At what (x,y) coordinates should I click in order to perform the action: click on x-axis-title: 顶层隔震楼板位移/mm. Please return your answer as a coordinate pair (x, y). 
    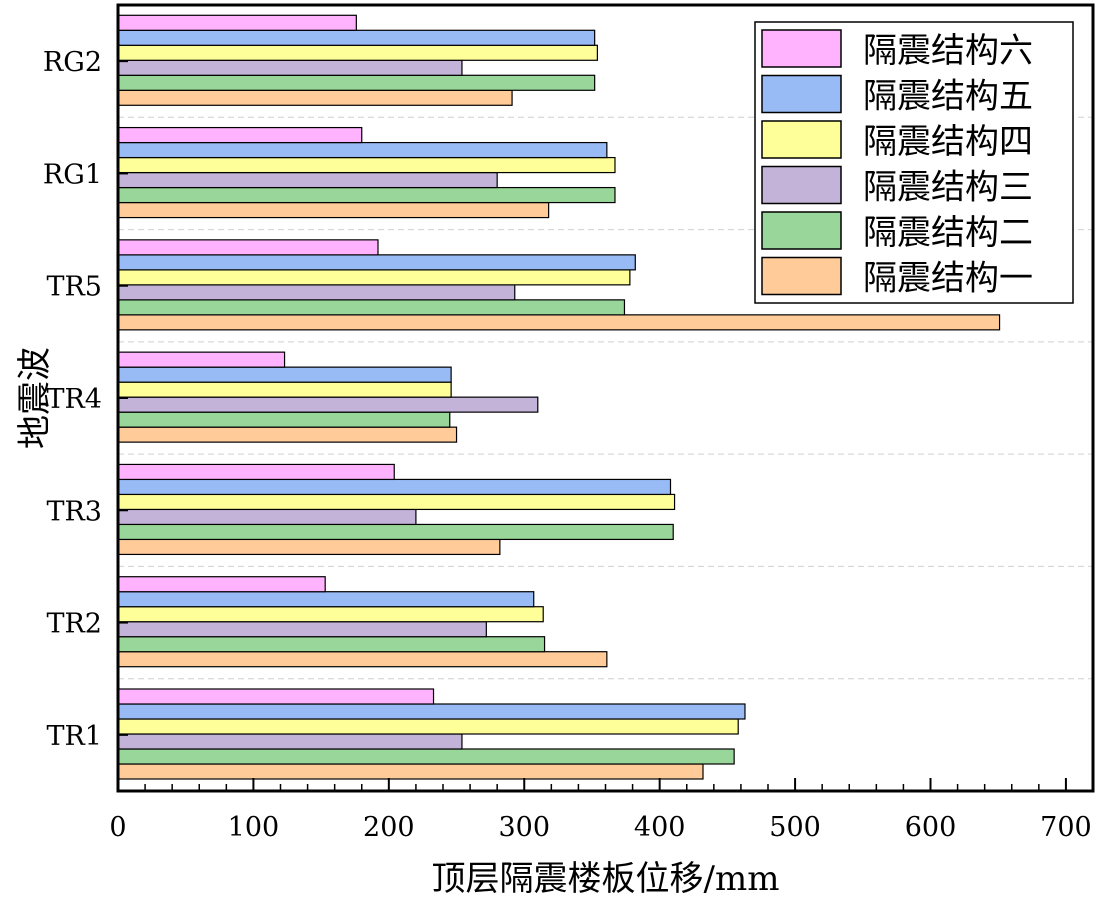
    Looking at the image, I should click on (606, 879).